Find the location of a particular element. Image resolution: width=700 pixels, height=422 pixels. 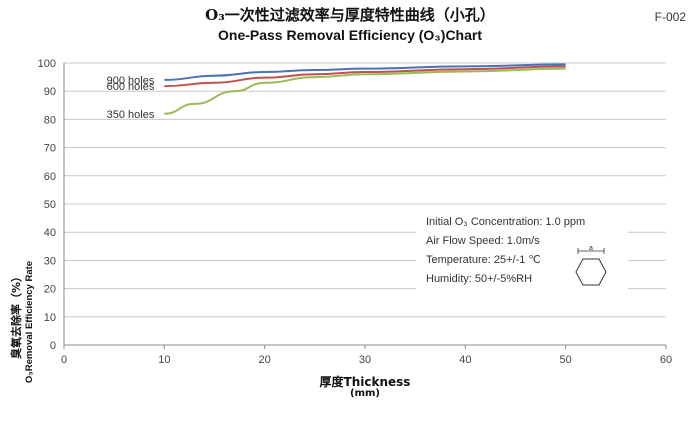

x-tick-label: 40 is located at coordinates (465, 360).